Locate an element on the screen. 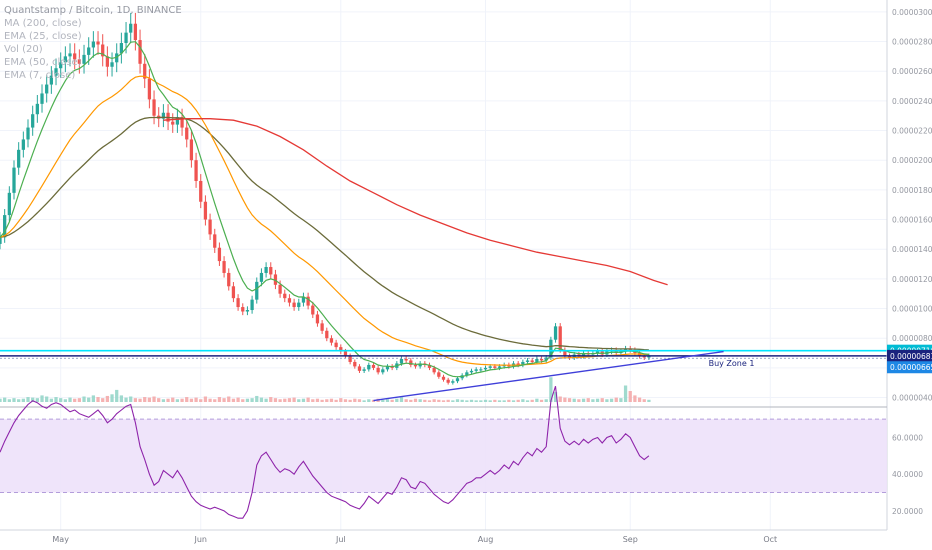 The image size is (932, 550). rsi-tick-label: 20.0000 is located at coordinates (907, 511).